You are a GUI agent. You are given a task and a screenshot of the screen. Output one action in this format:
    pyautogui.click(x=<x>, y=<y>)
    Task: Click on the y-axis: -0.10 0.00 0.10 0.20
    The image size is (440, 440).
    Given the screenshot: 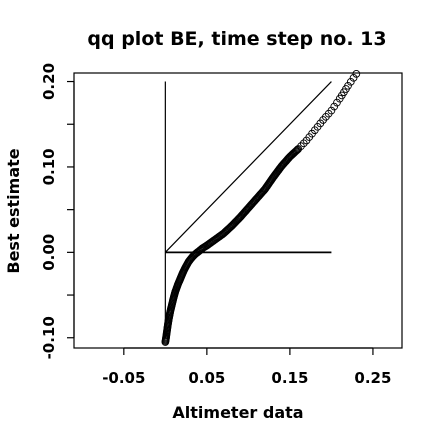 What is the action you would take?
    pyautogui.click(x=57, y=211)
    